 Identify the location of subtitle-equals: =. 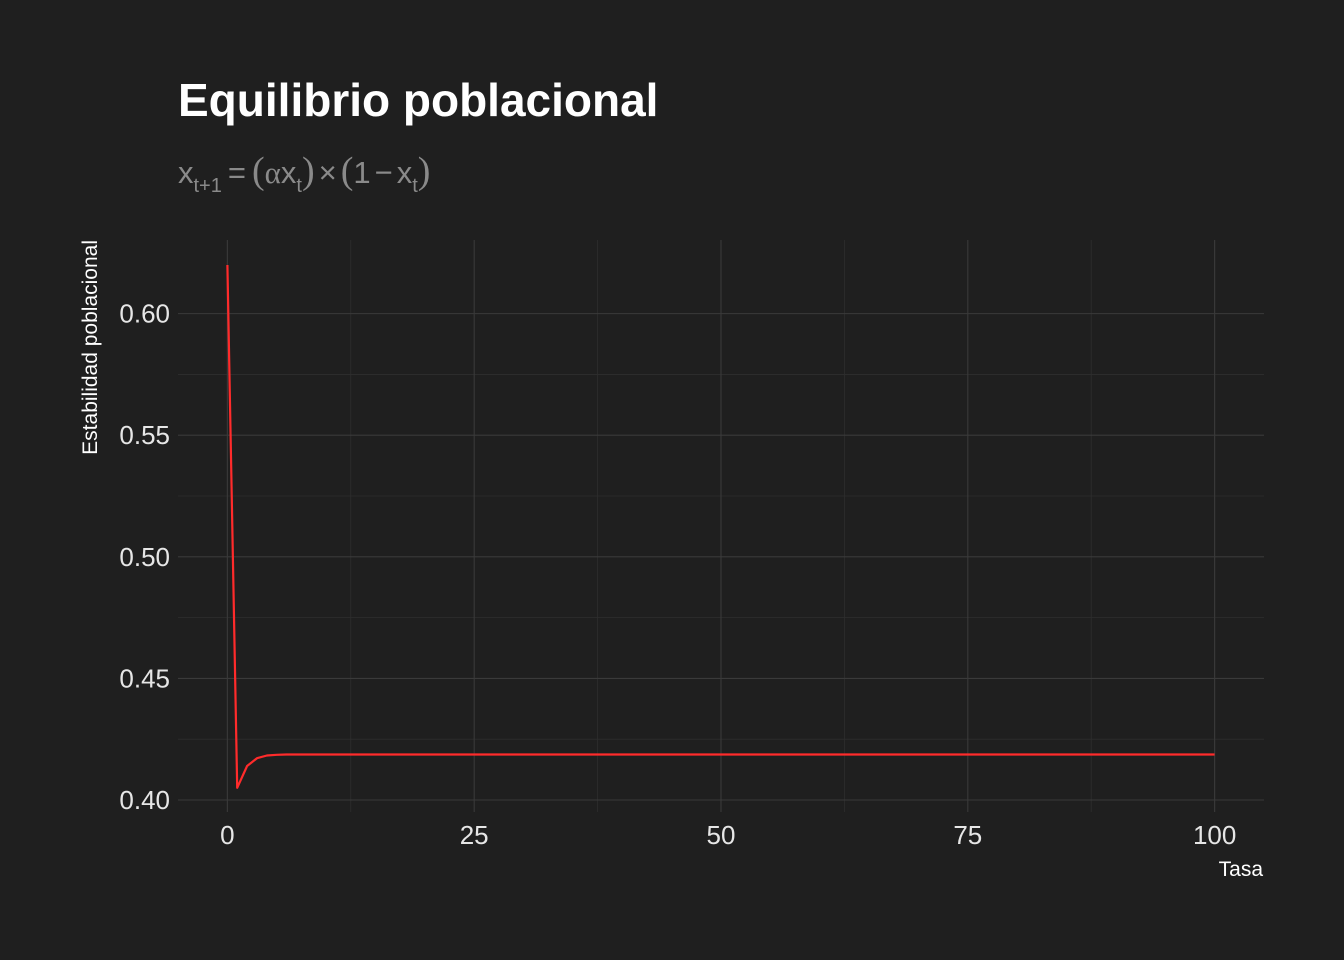
(237, 172).